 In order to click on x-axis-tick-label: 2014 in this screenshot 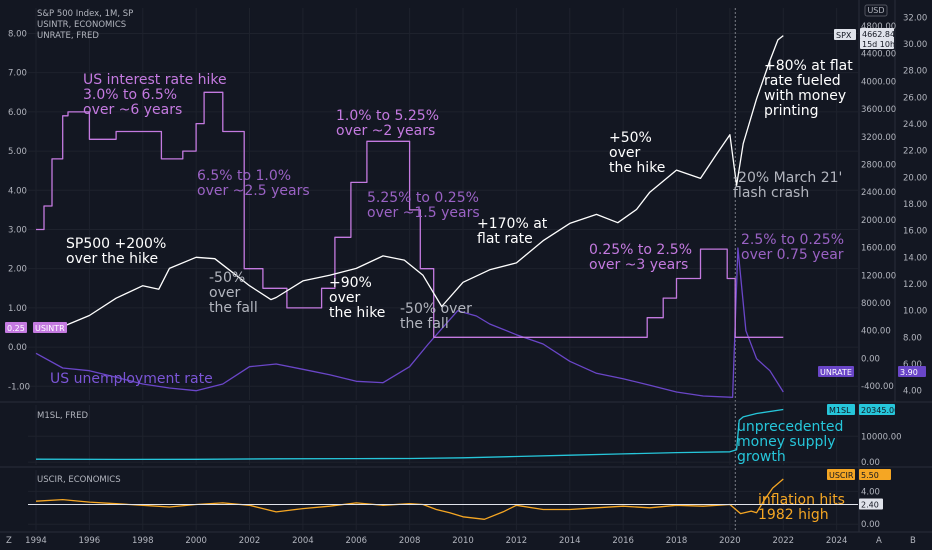, I will do `click(570, 541)`.